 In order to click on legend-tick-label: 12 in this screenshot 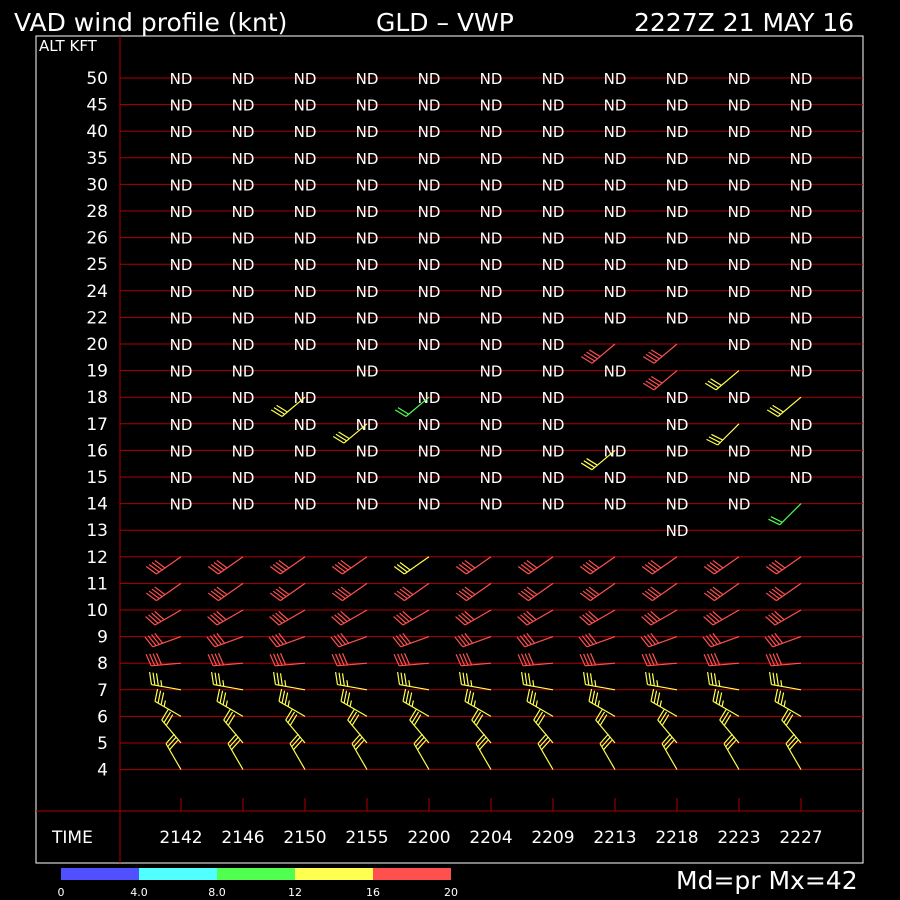, I will do `click(295, 892)`.